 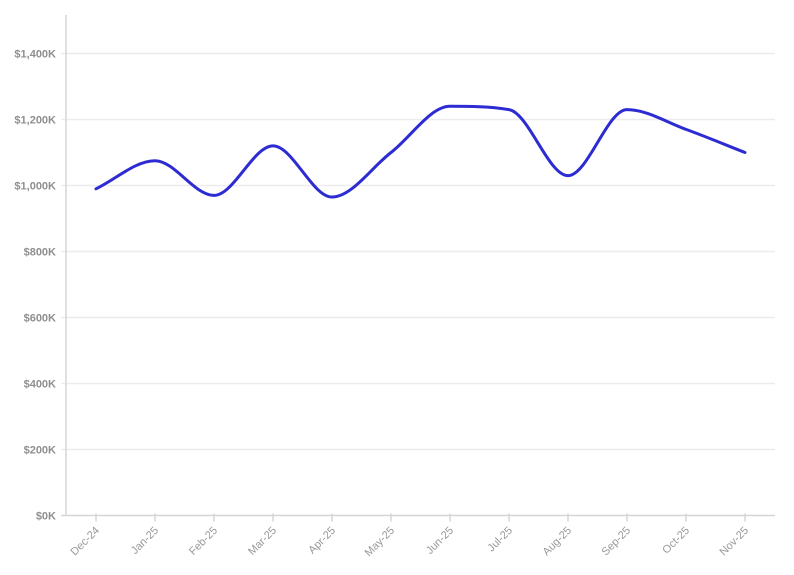 What do you see at coordinates (35, 55) in the screenshot?
I see `y-axis-label: $1,400K` at bounding box center [35, 55].